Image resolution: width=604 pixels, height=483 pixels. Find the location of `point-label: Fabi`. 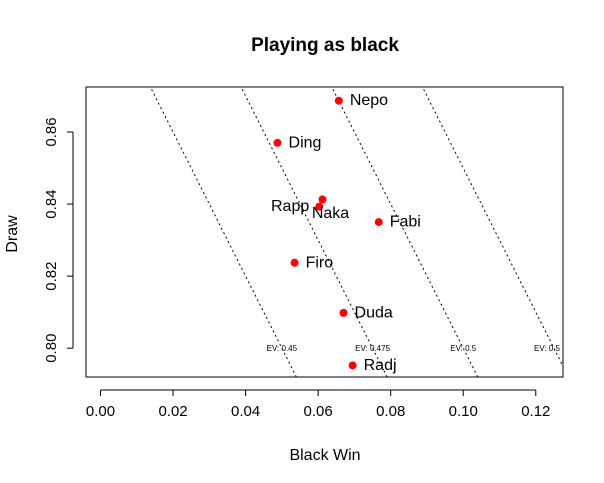

point-label: Fabi is located at coordinates (405, 222).